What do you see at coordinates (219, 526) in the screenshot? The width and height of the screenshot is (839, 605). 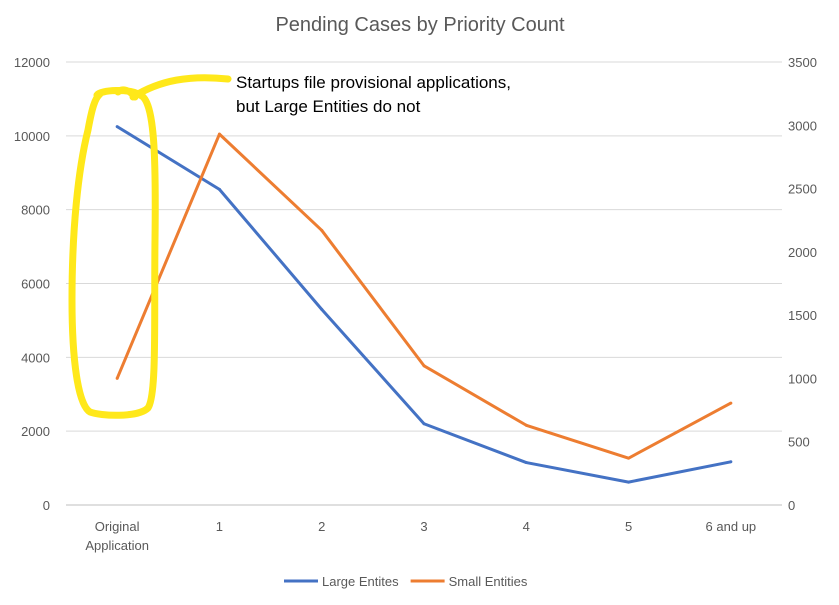 I see `x-tick-label: 1` at bounding box center [219, 526].